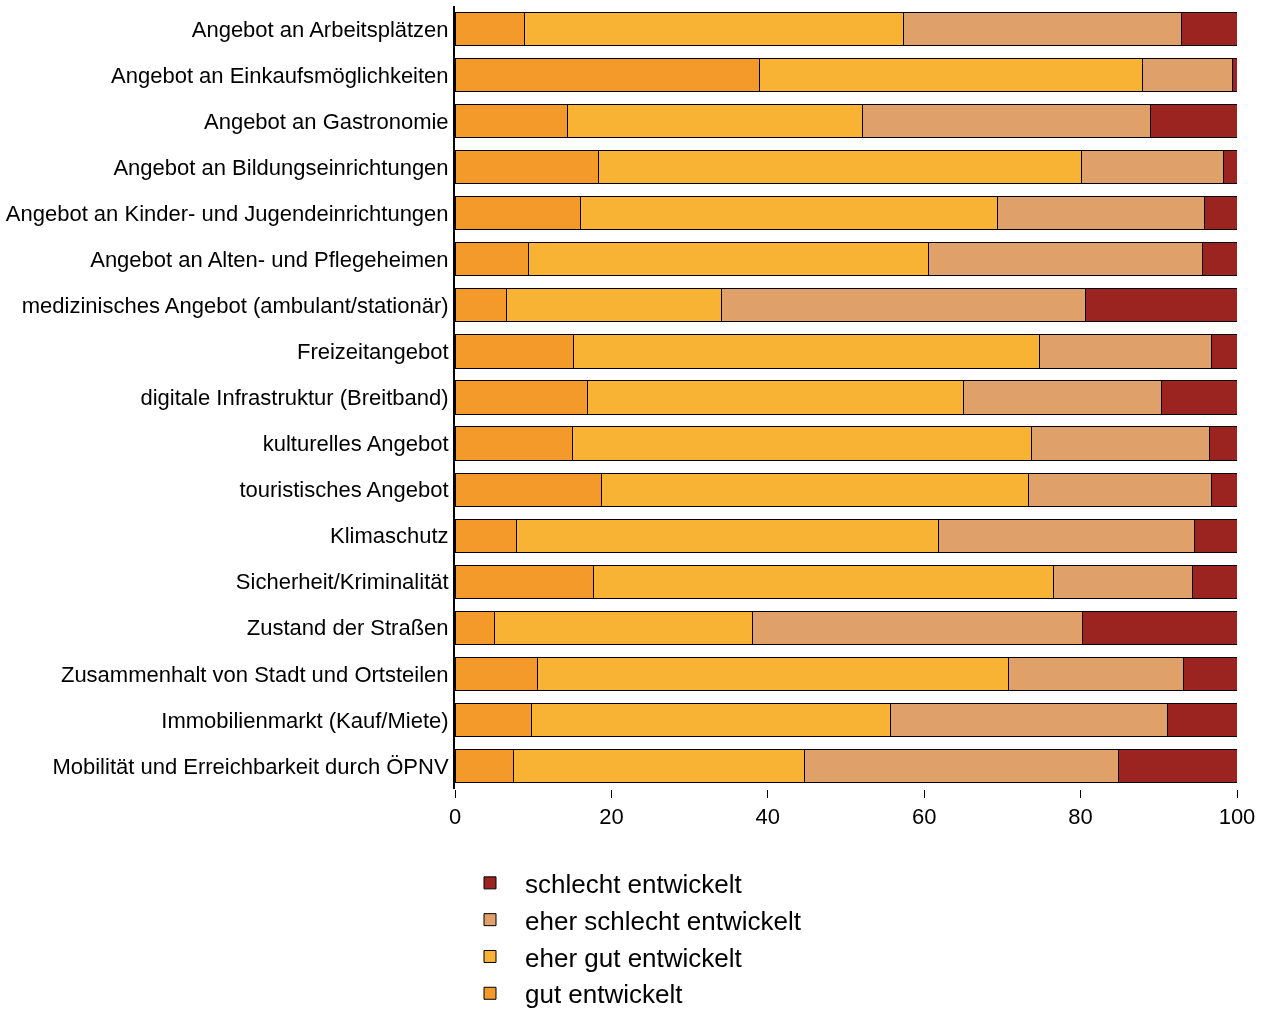  What do you see at coordinates (254, 674) in the screenshot?
I see `y-tick-label: Zusammenhalt von Stadt und Ortsteilen` at bounding box center [254, 674].